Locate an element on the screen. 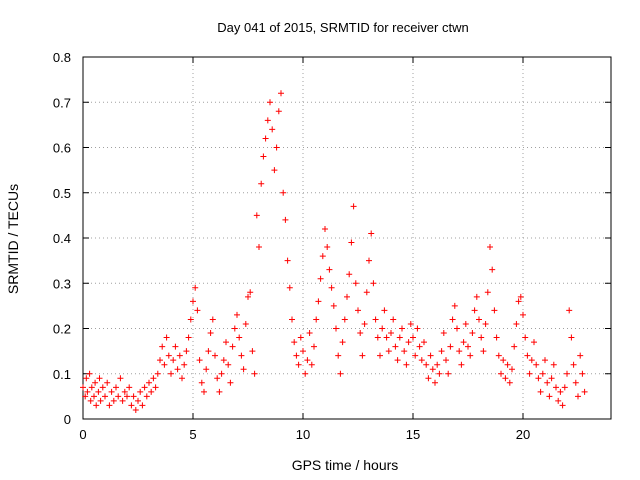  y-tick-label: 0.2 is located at coordinates (62, 329).